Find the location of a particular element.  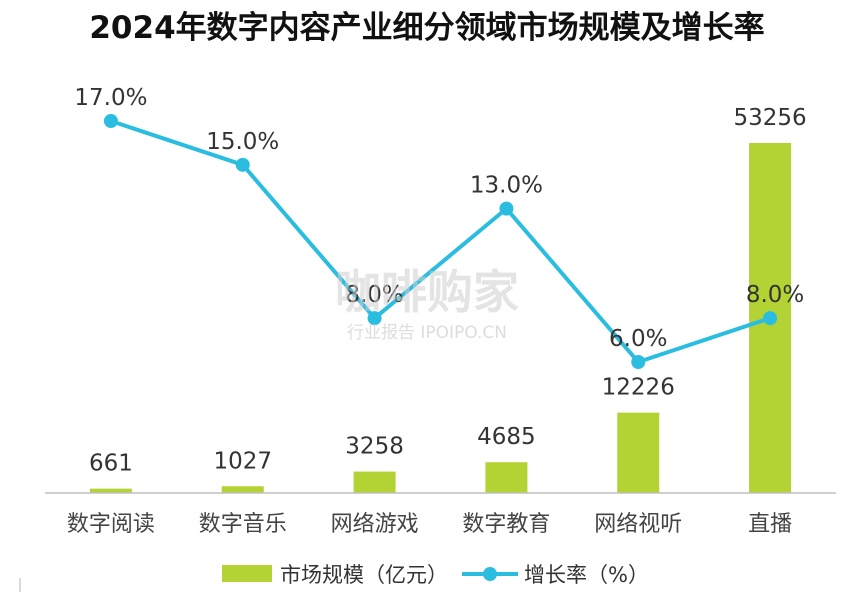

category-label-1: 数字音乐 is located at coordinates (243, 524).